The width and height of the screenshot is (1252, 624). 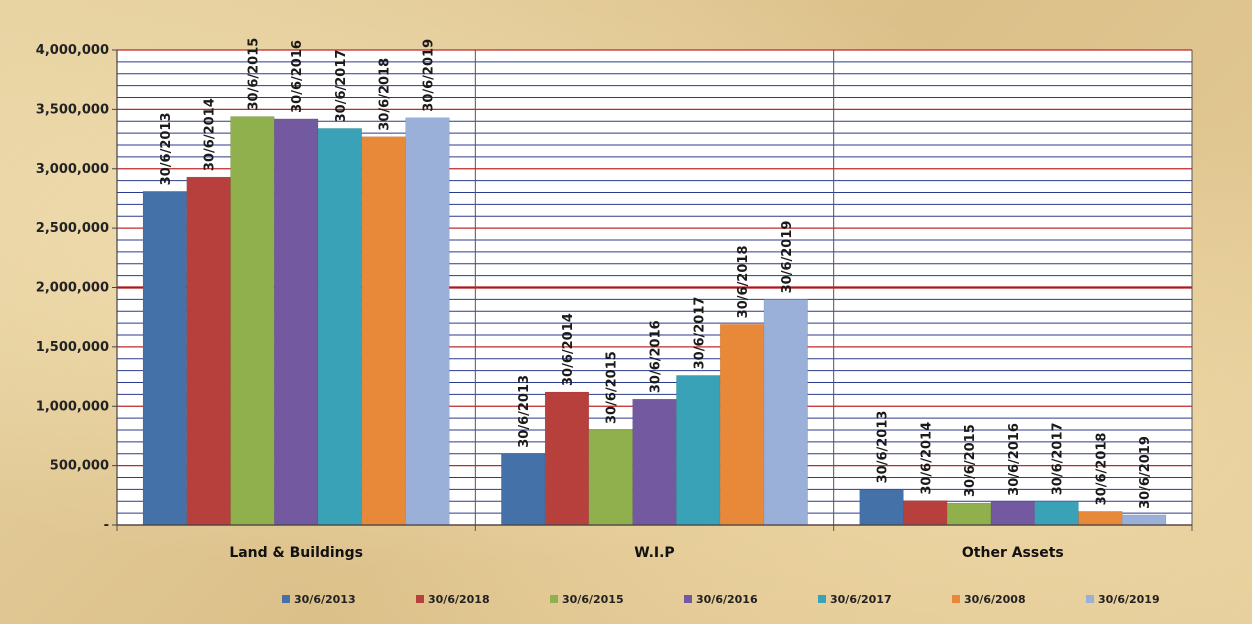 I want to click on y-tick-label: 2,000,000, so click(x=72, y=288).